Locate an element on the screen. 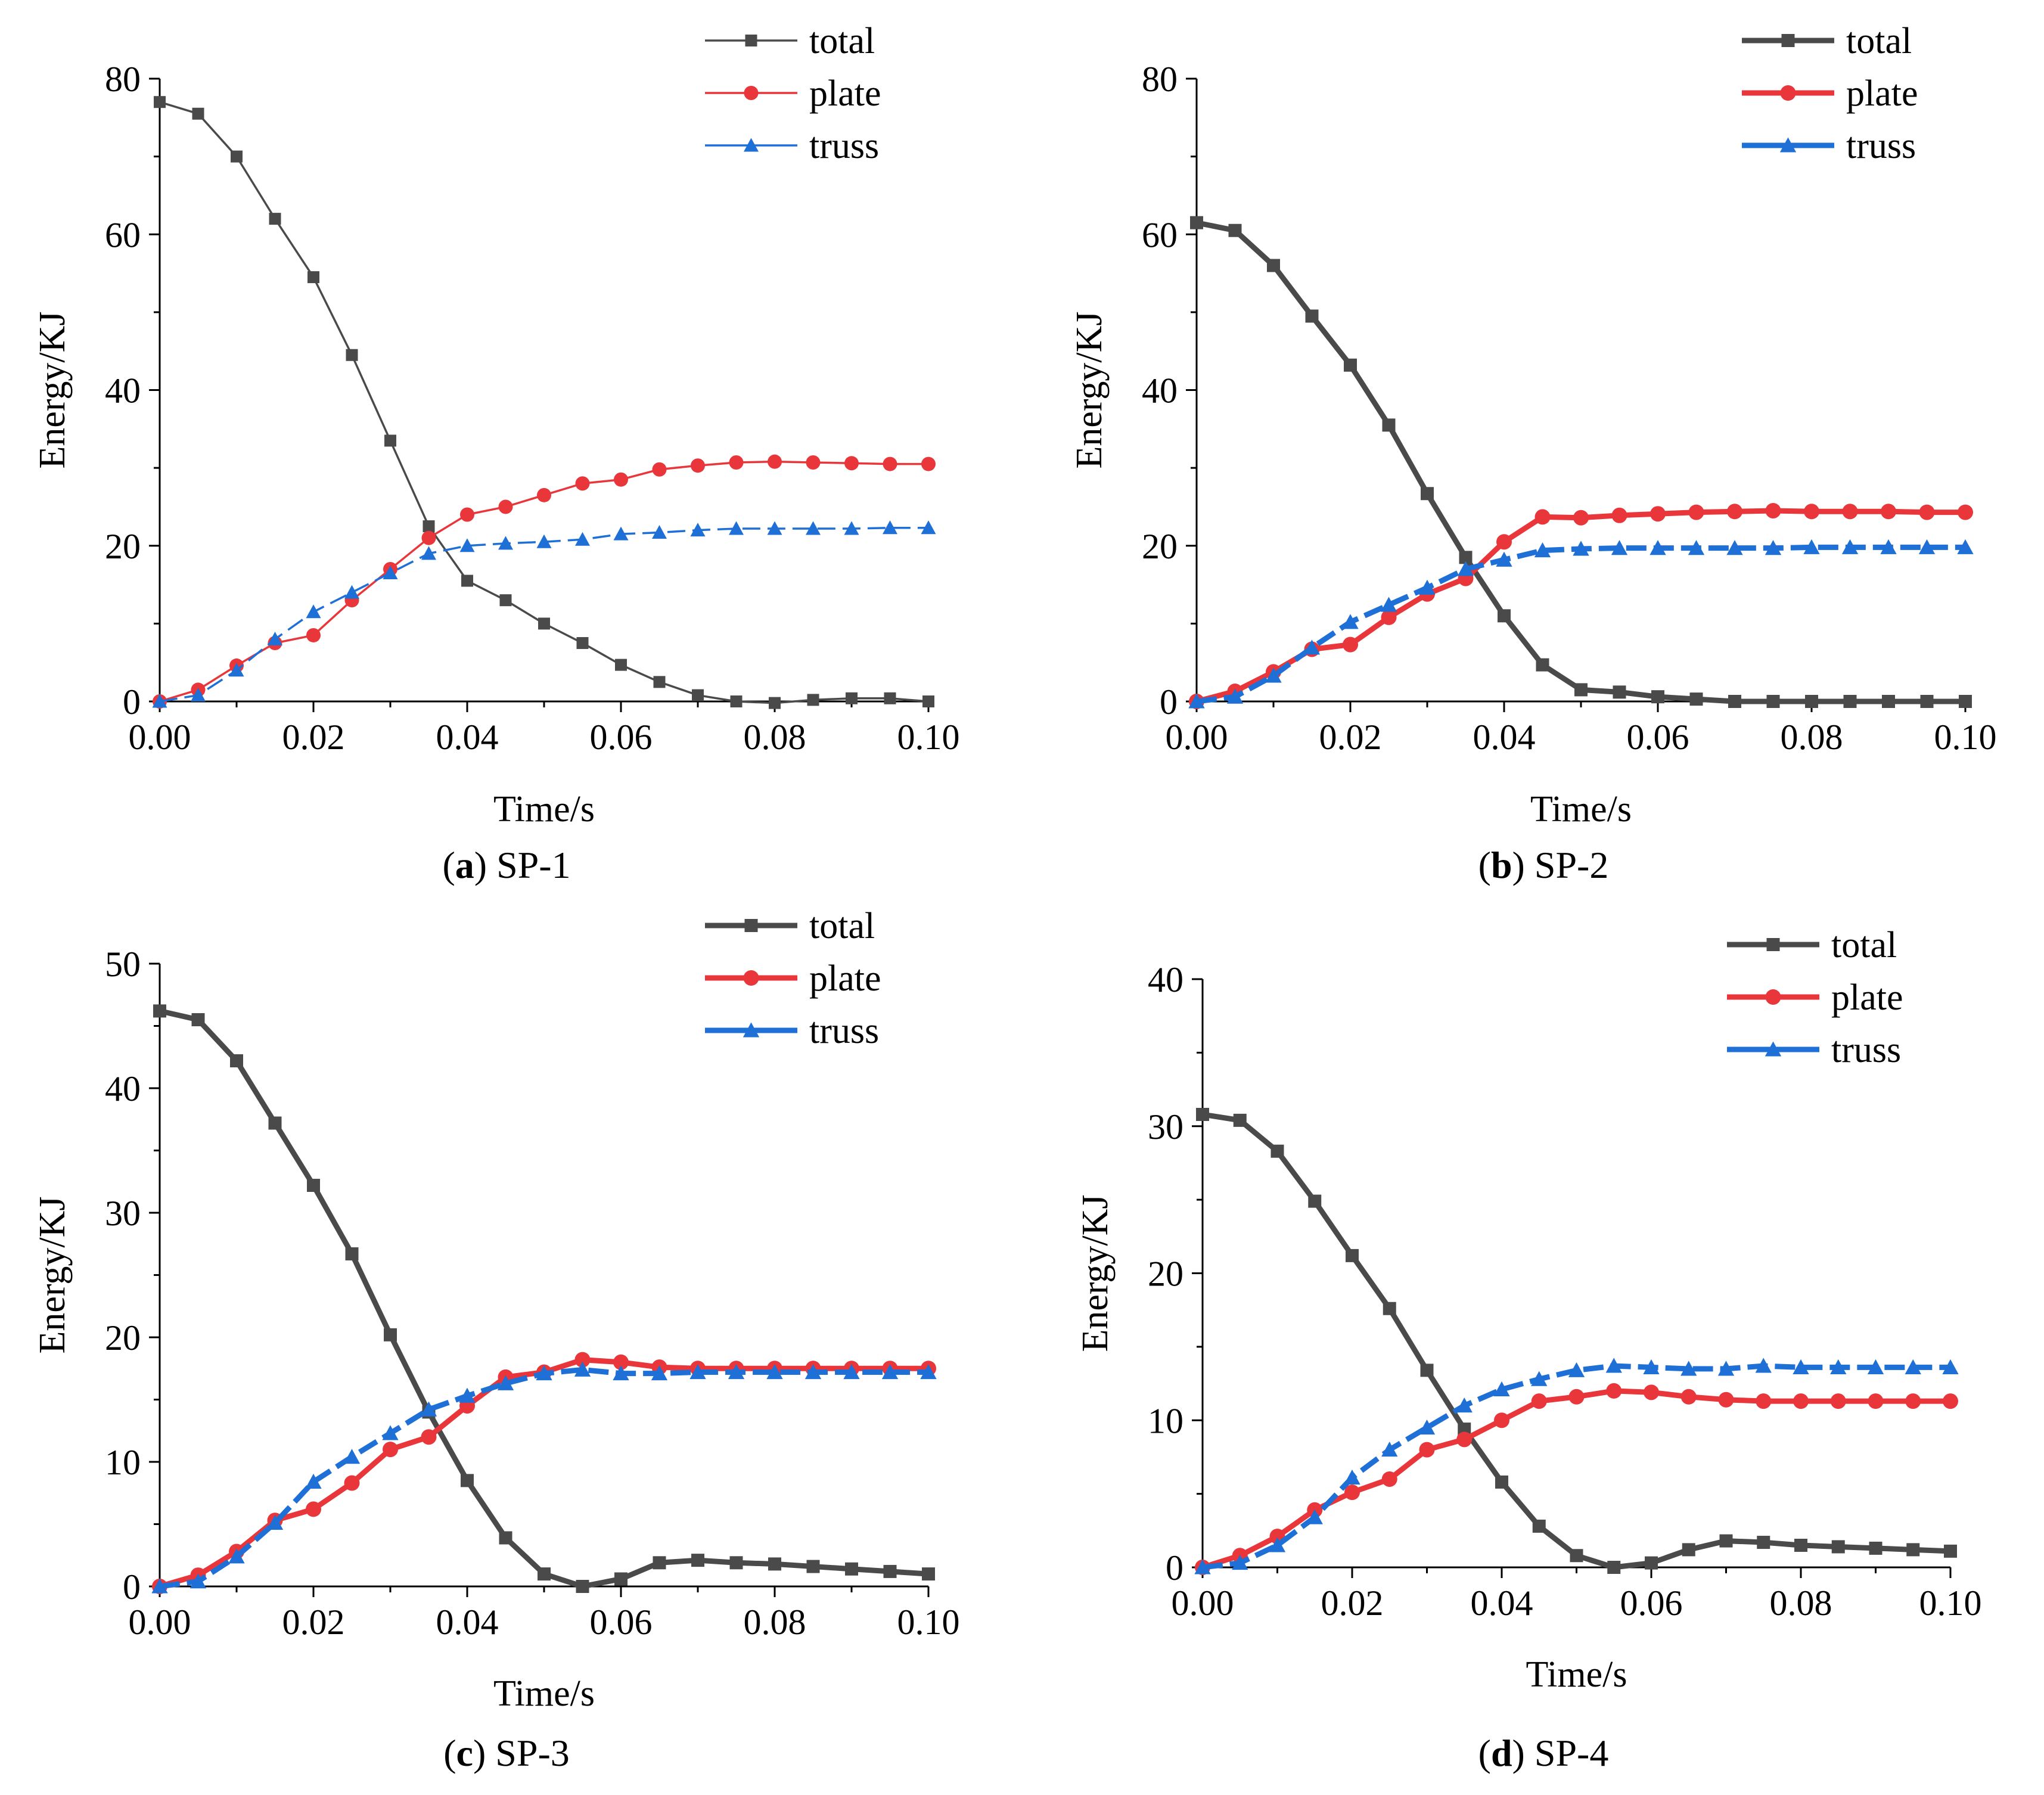 The height and width of the screenshot is (1795, 2044). x-tick-label: 0.04 is located at coordinates (468, 1623).